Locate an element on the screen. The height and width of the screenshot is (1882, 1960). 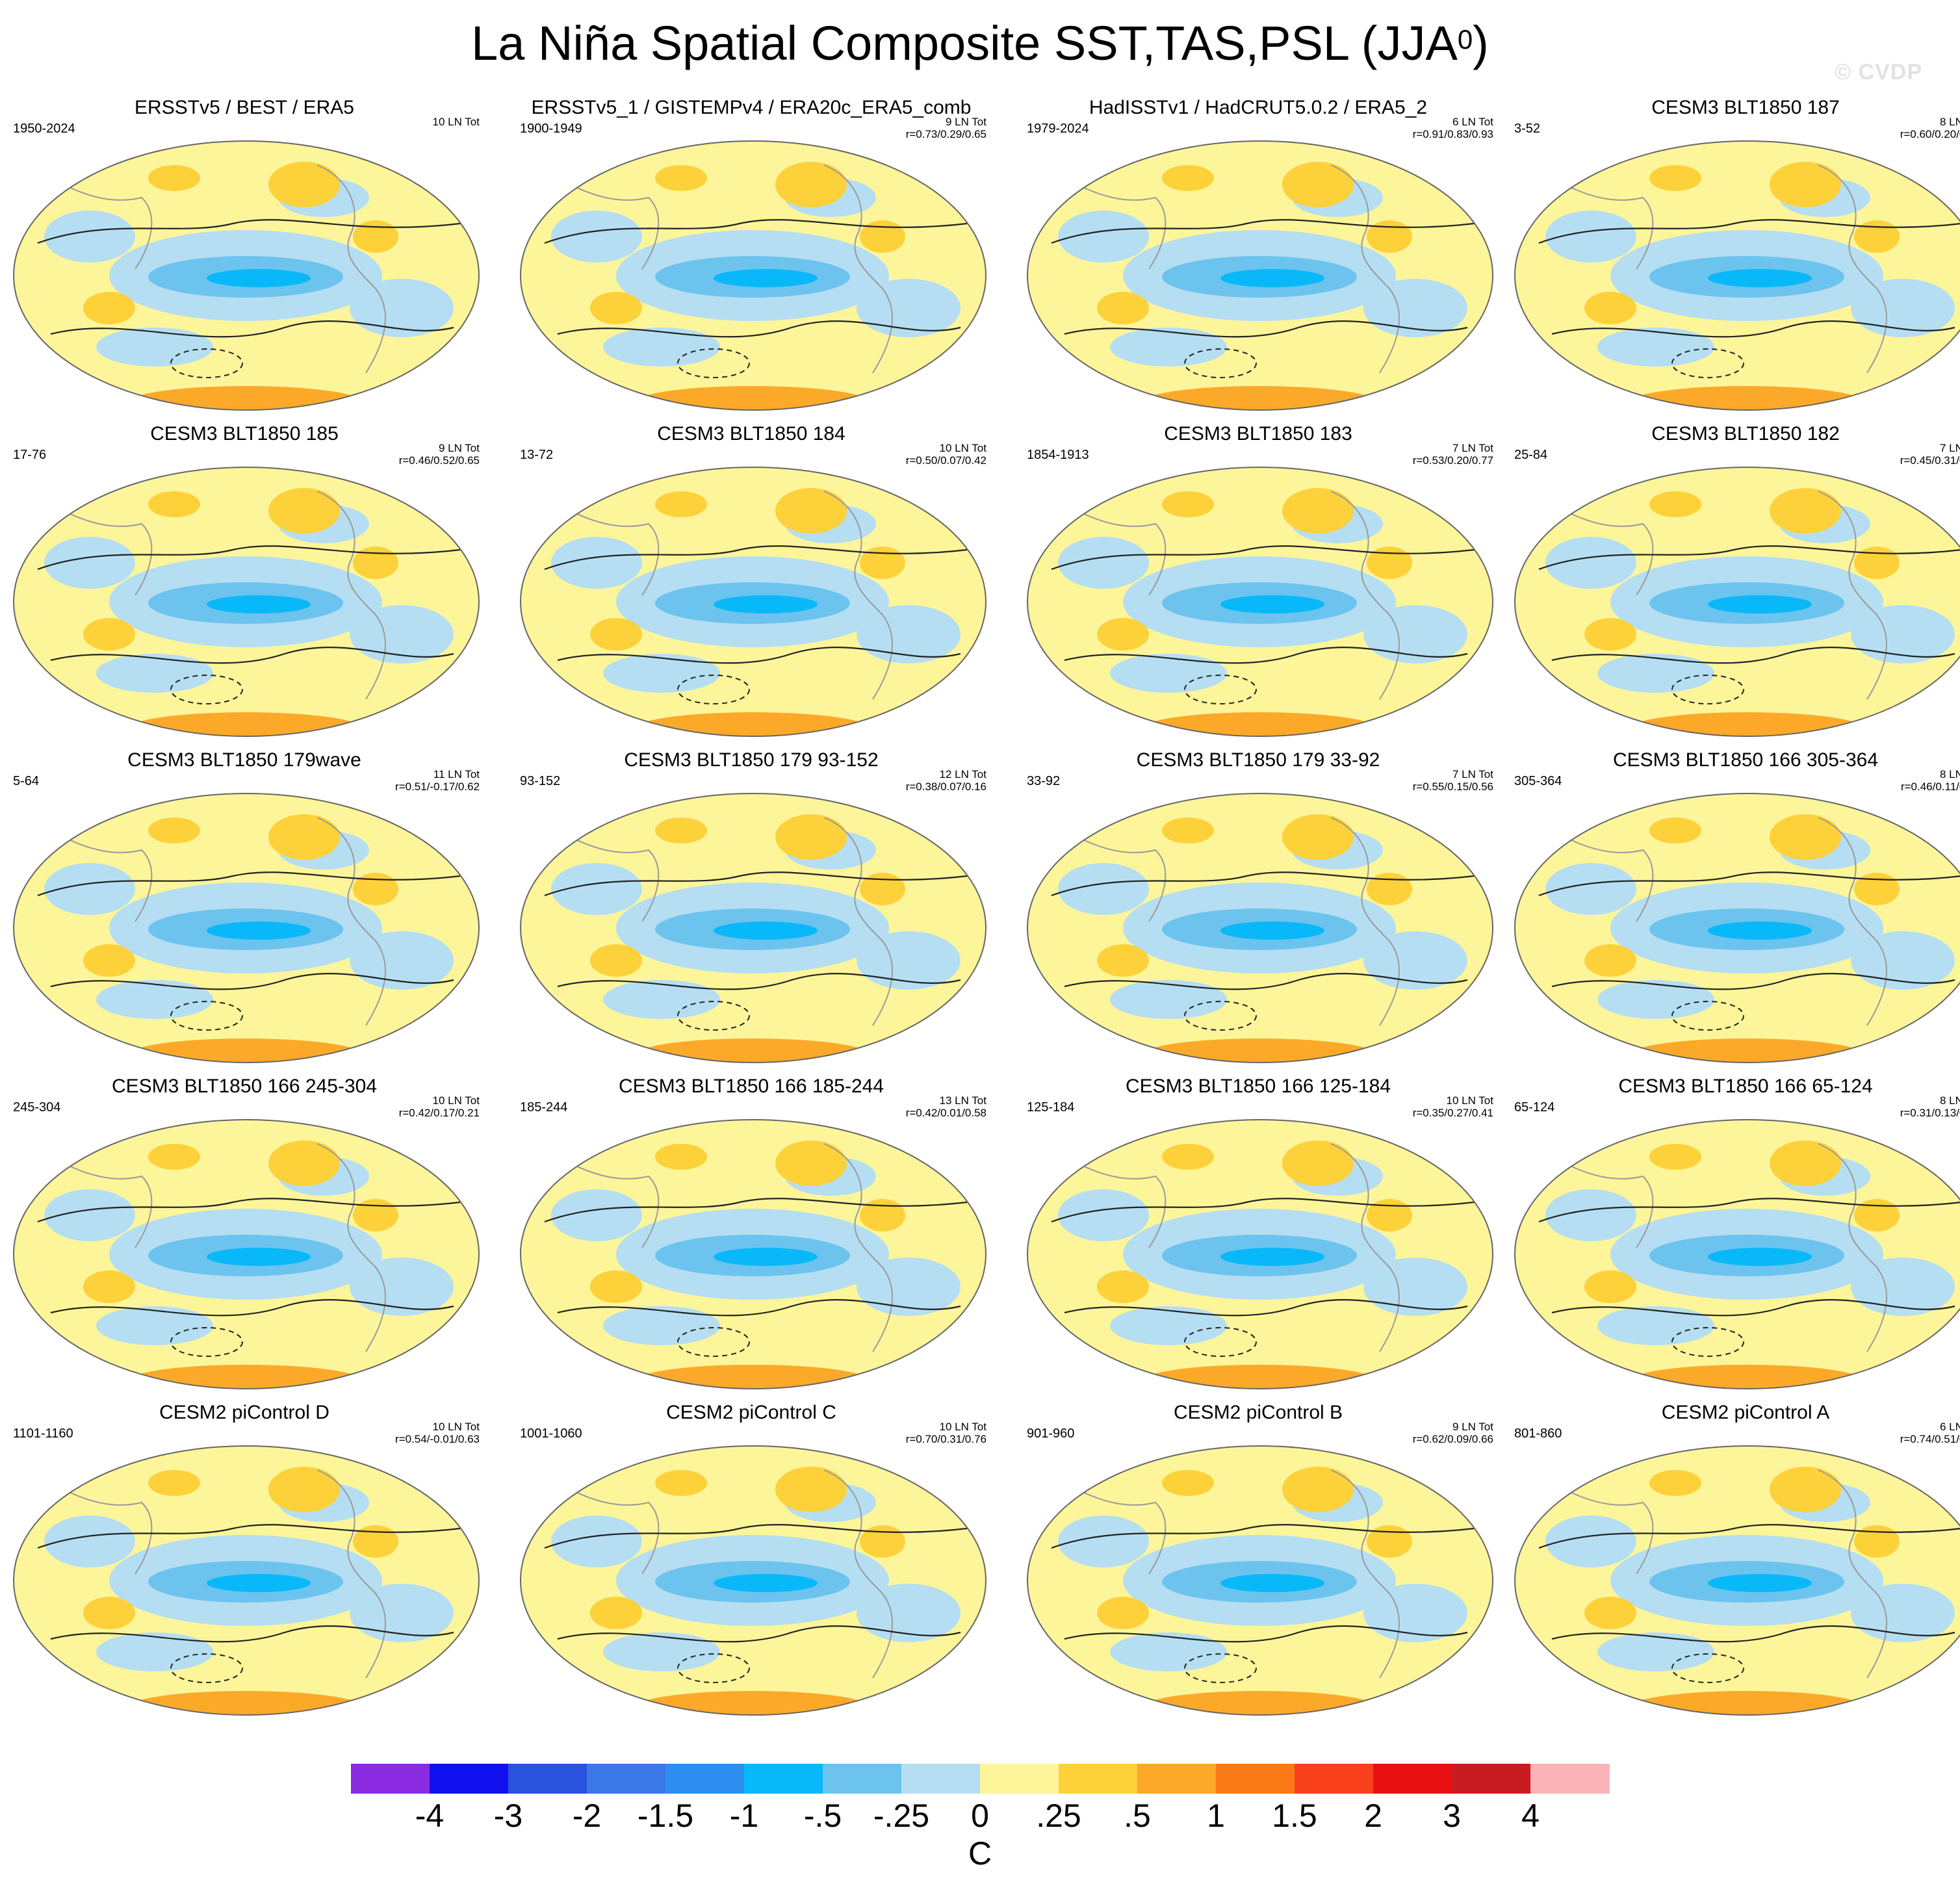
panel-correlation: r=0.38/0.07/0.16 is located at coordinates (945, 786).